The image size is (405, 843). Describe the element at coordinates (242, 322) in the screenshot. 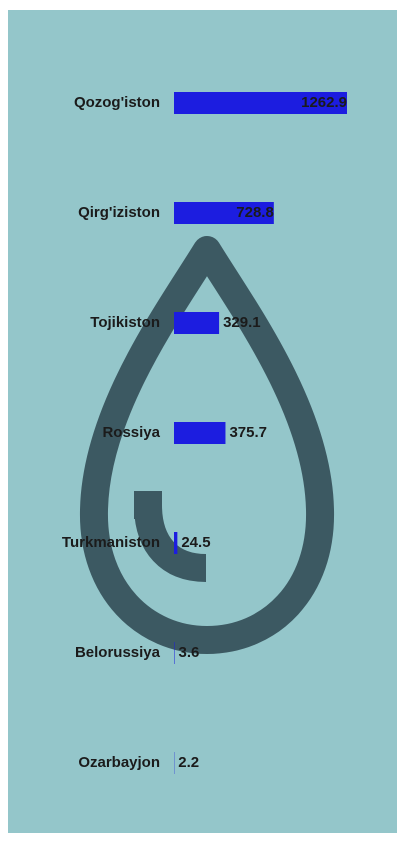

I see `value-label: 329.1` at that location.